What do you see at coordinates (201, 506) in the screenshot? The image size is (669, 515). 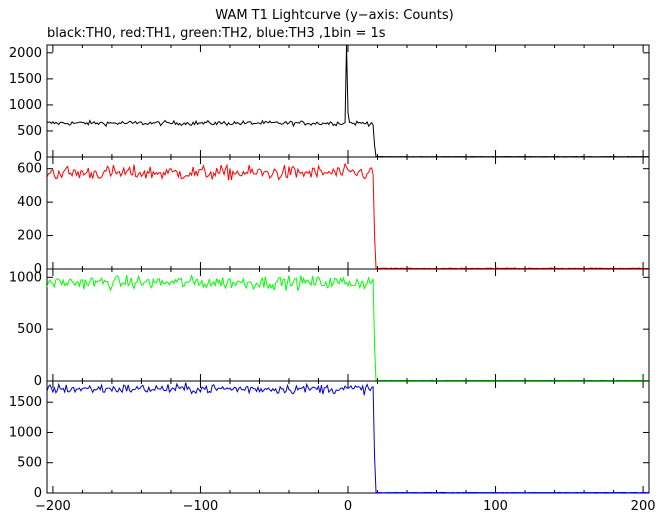 I see `x-tick-label: −100` at bounding box center [201, 506].